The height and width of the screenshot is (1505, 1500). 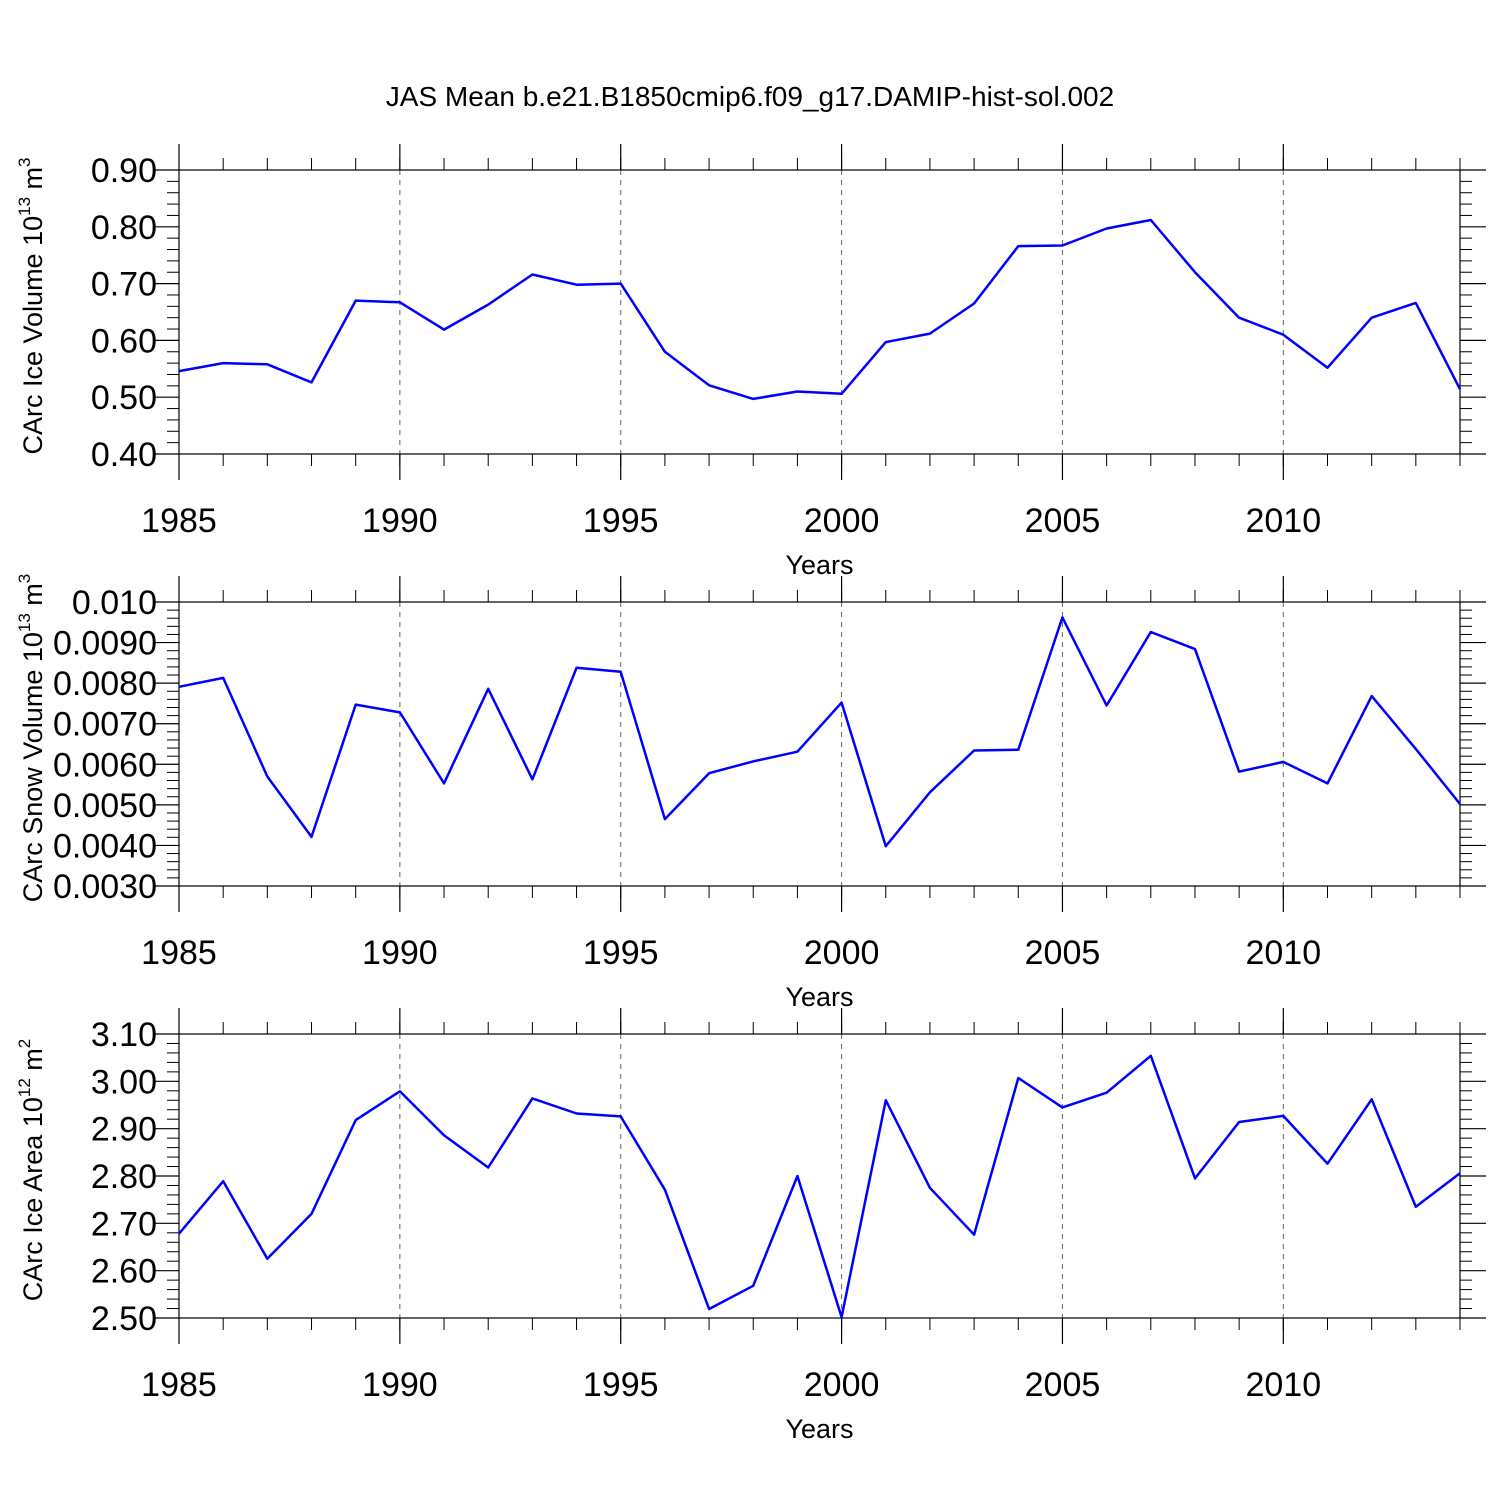 I want to click on series-line, so click(x=819, y=732).